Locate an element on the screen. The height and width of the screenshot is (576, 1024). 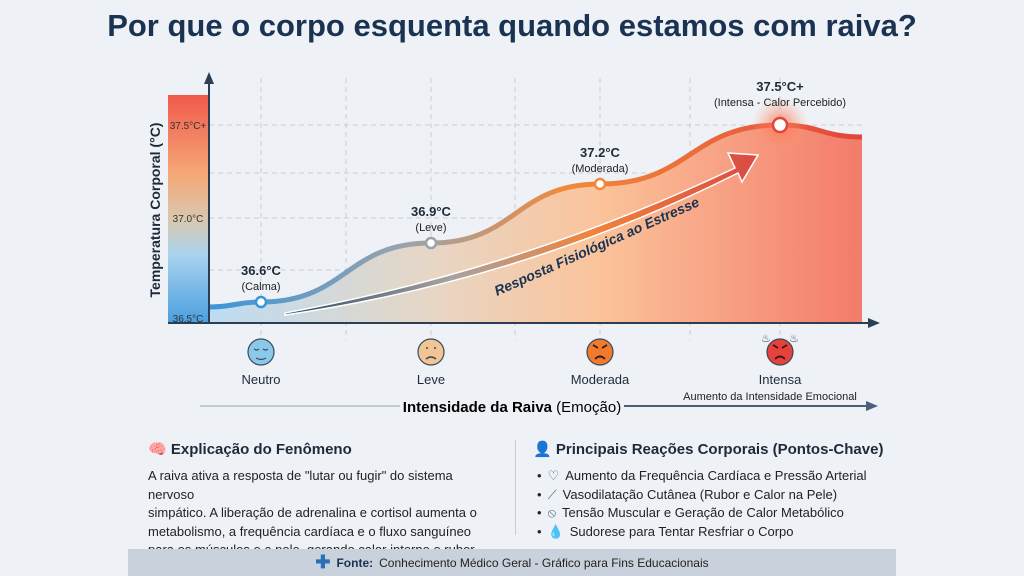
data-label: 37.5°C+ is located at coordinates (780, 86).